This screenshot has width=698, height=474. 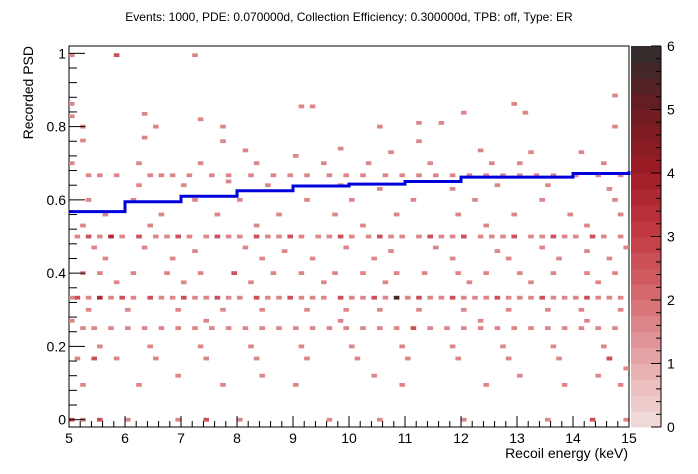 What do you see at coordinates (405, 438) in the screenshot?
I see `x-tick-label: 11` at bounding box center [405, 438].